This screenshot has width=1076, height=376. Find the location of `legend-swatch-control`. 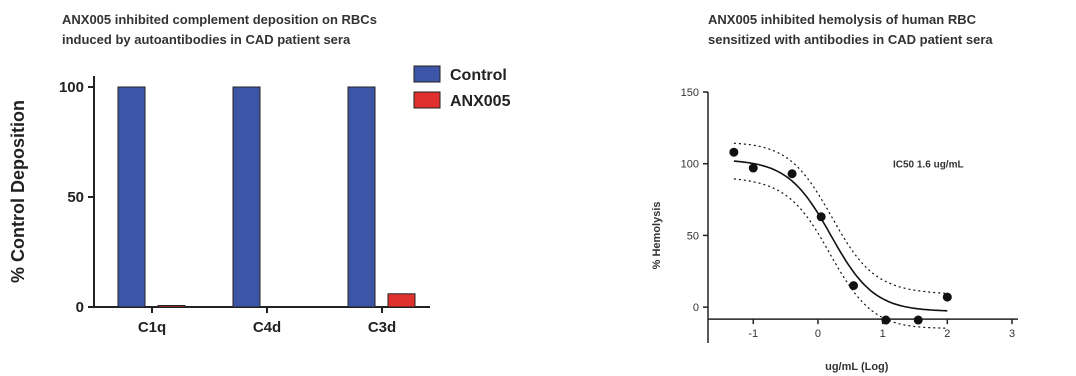

legend-swatch-control is located at coordinates (427, 74).